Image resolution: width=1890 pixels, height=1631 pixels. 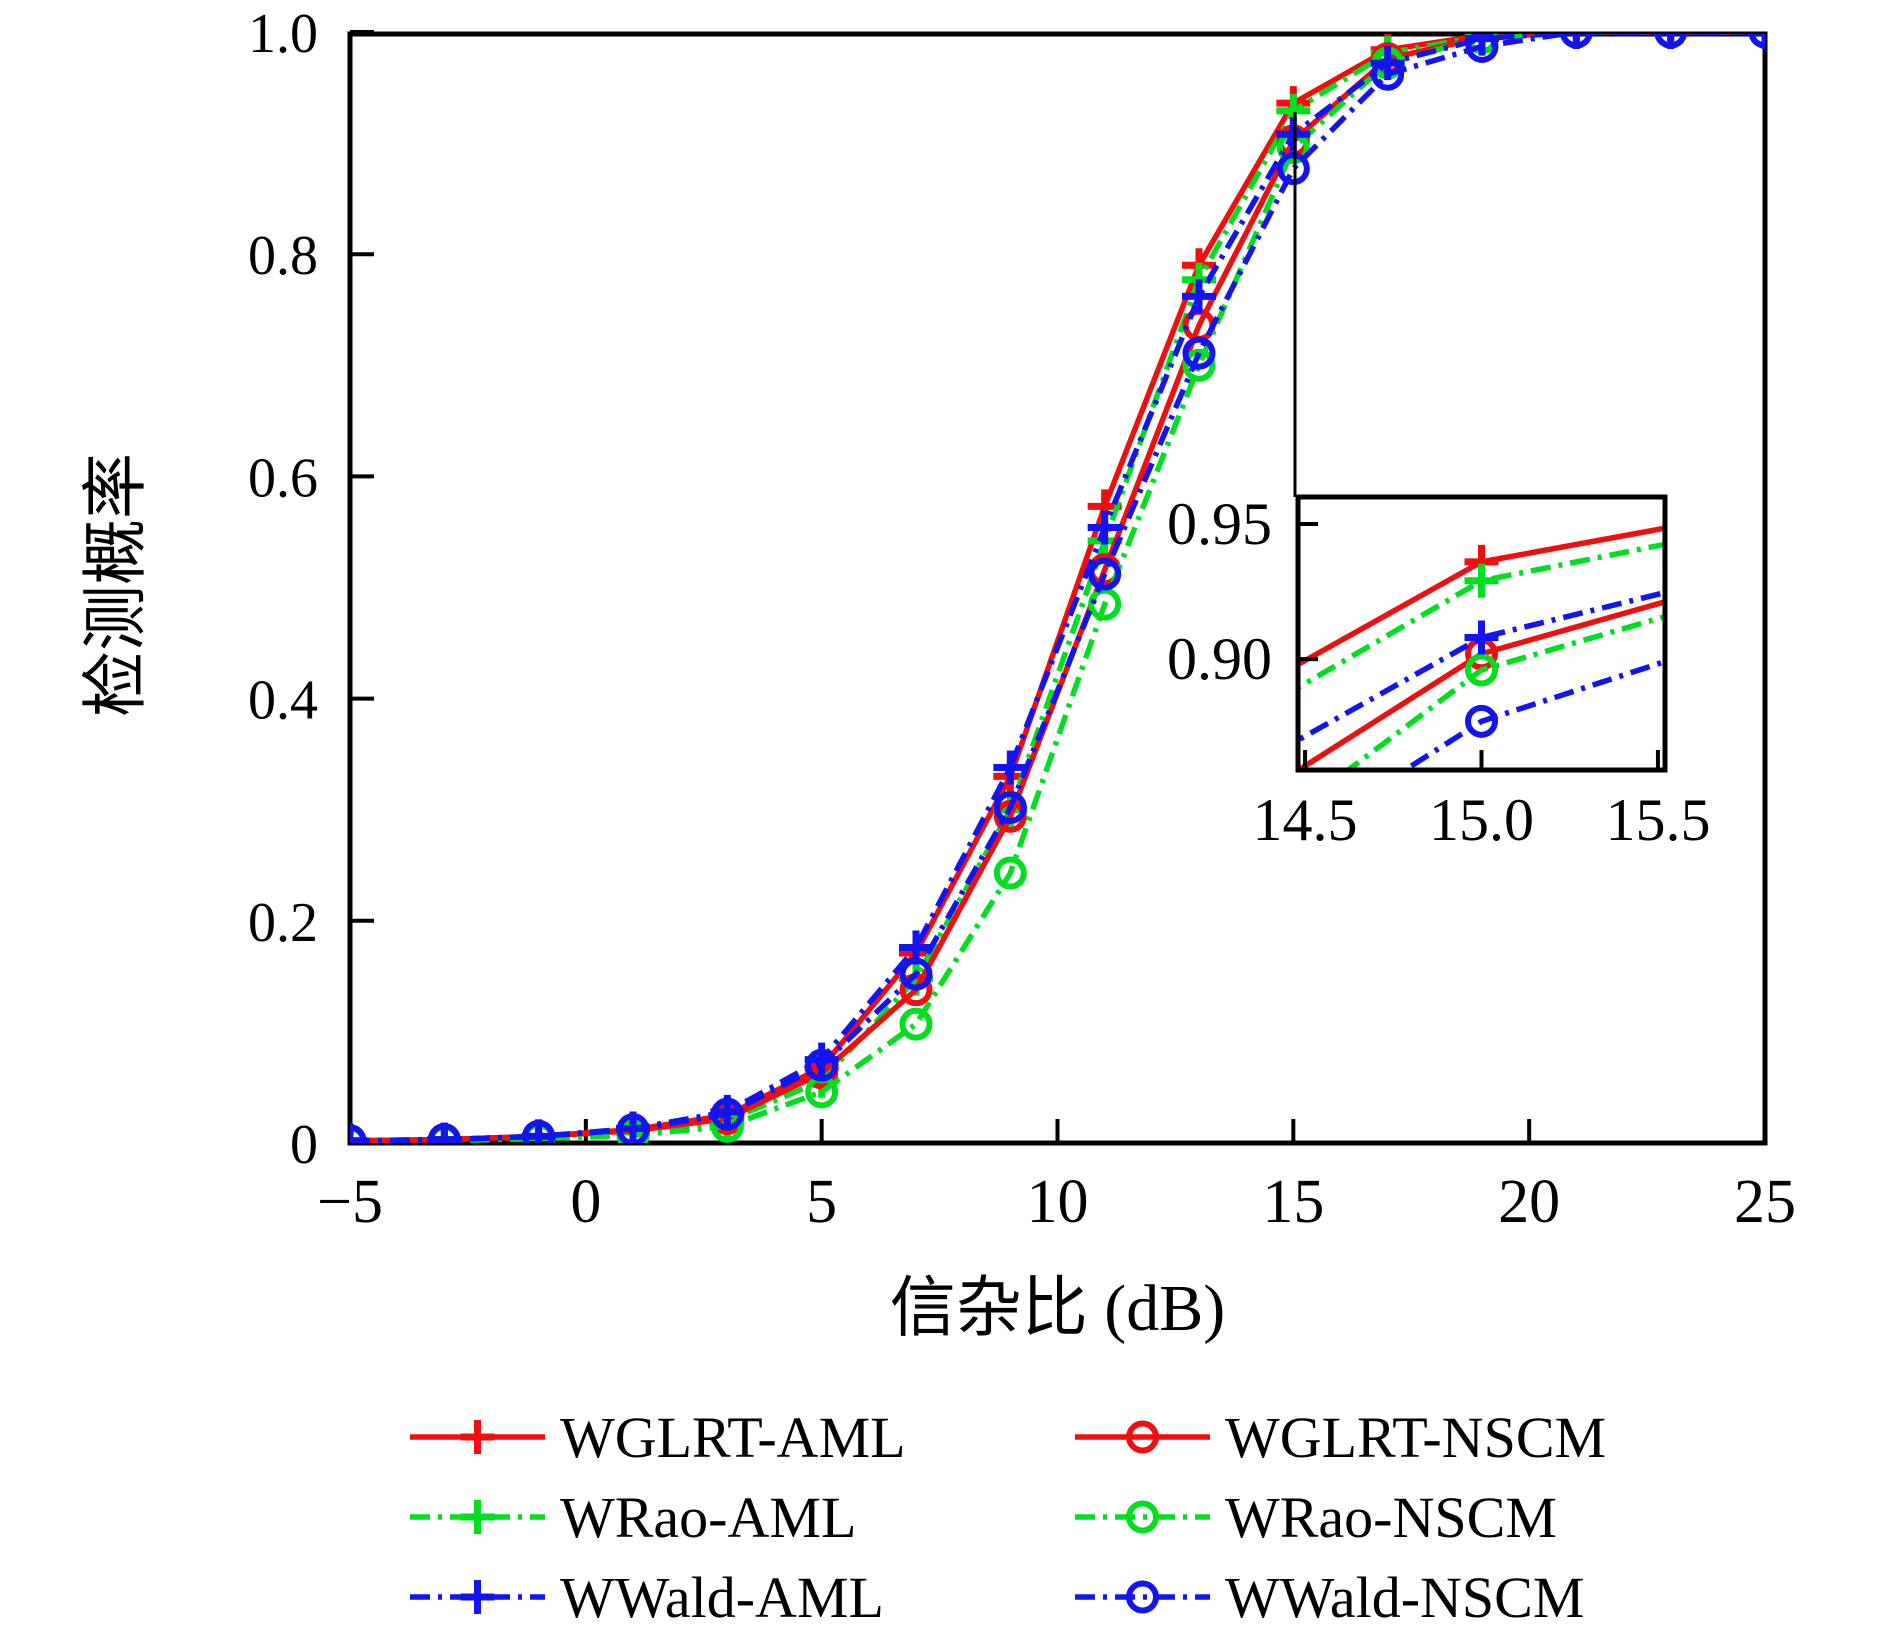 I want to click on x-tick-label: 20, so click(x=1529, y=1202).